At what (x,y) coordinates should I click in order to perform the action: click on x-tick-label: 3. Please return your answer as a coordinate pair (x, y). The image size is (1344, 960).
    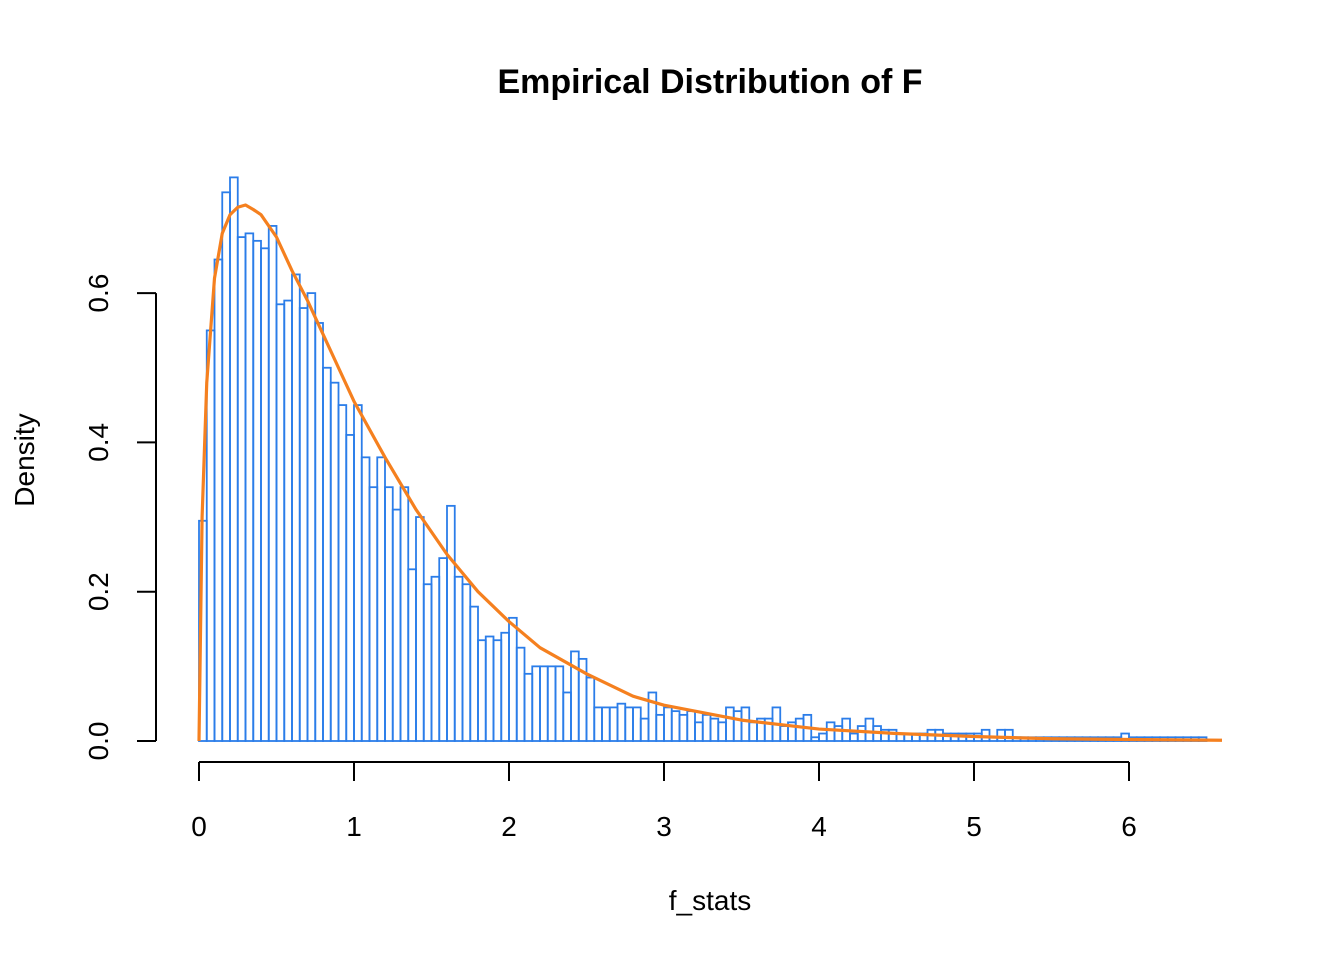
    Looking at the image, I should click on (664, 826).